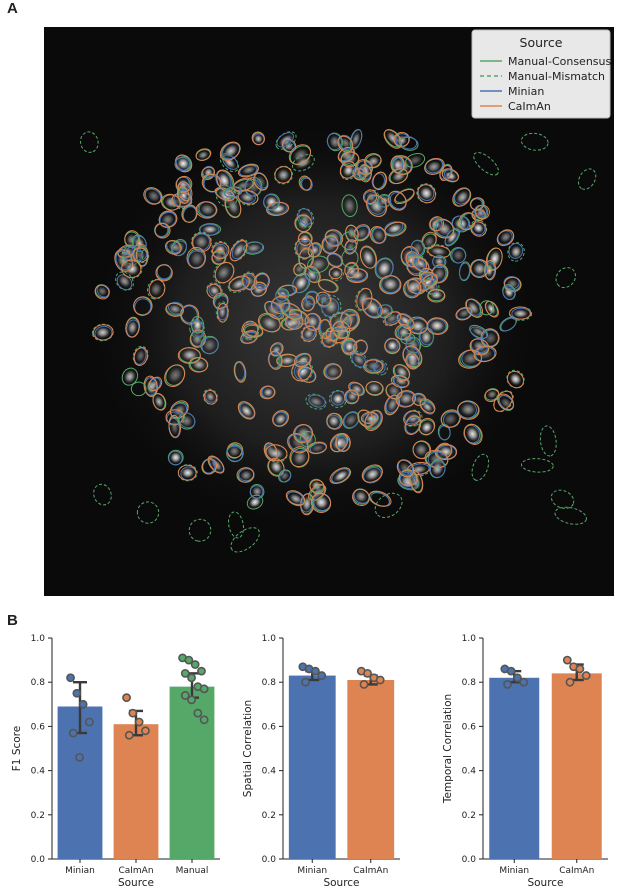 The image size is (617, 888). I want to click on bar, so click(136, 791).